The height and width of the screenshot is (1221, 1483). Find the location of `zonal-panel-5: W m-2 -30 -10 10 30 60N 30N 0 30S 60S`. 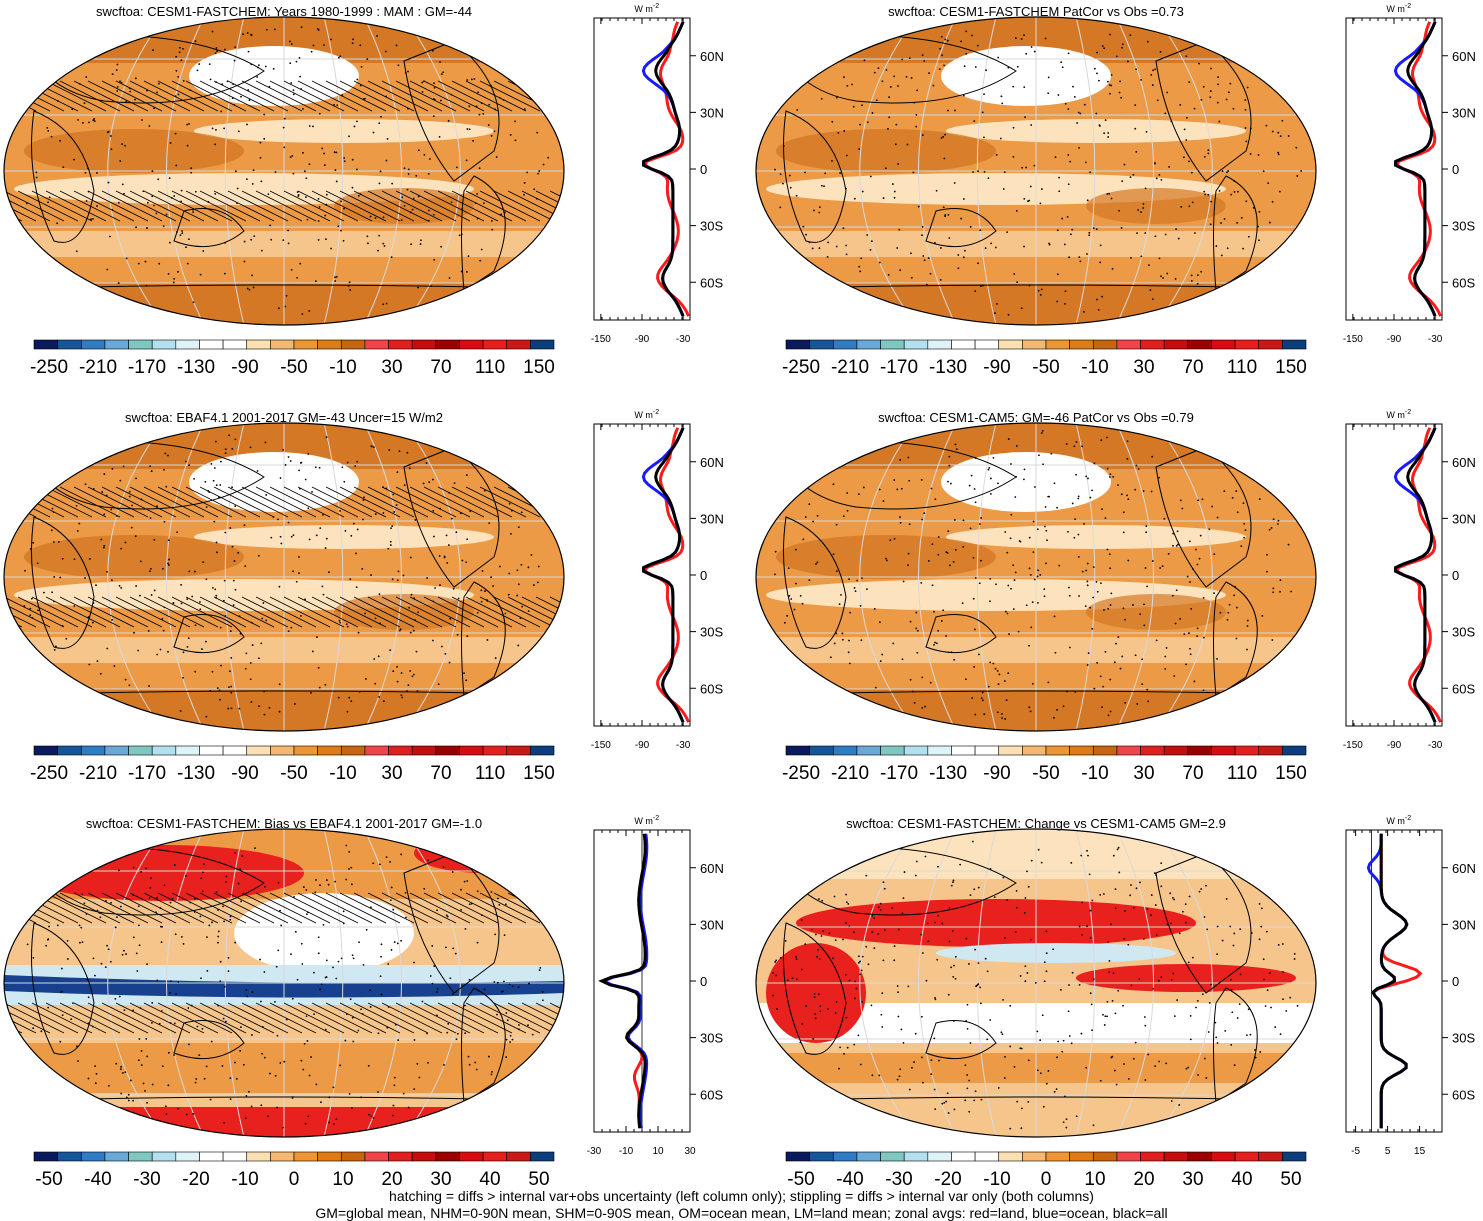

zonal-panel-5: W m-2 -30 -10 10 30 60N 30N 0 30S 60S is located at coordinates (655, 986).